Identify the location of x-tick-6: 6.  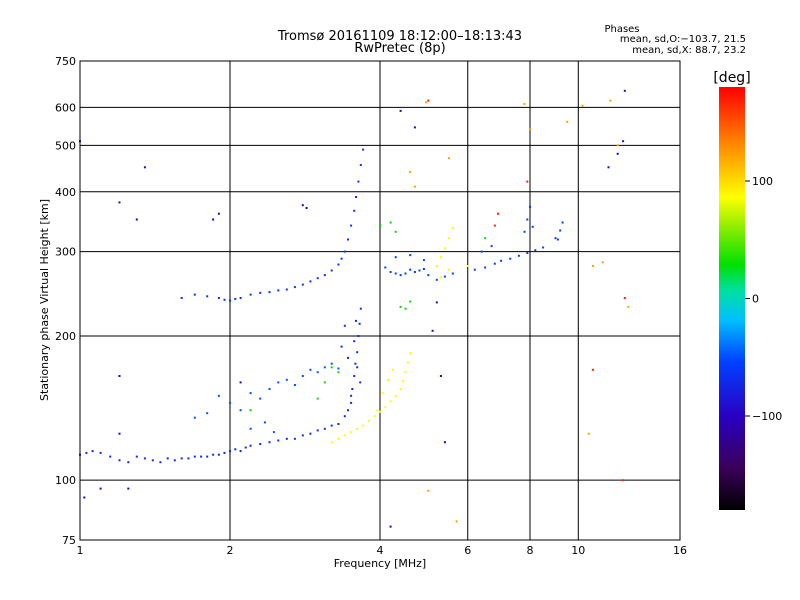
(467, 550).